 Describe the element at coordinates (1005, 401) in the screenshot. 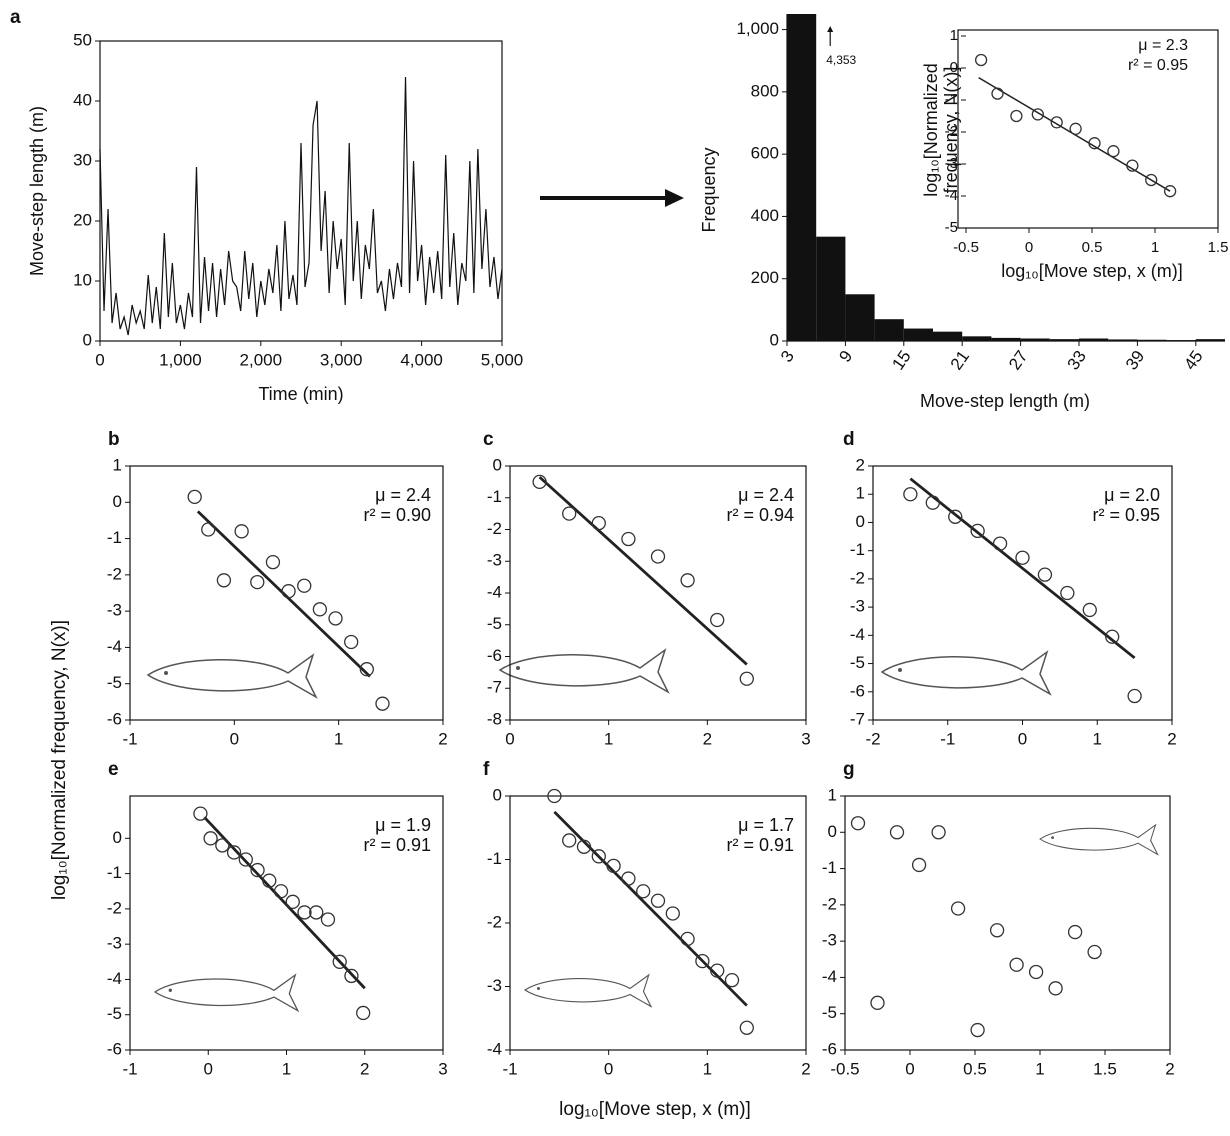

I see `x-axis-label: Move-step length (m)` at that location.